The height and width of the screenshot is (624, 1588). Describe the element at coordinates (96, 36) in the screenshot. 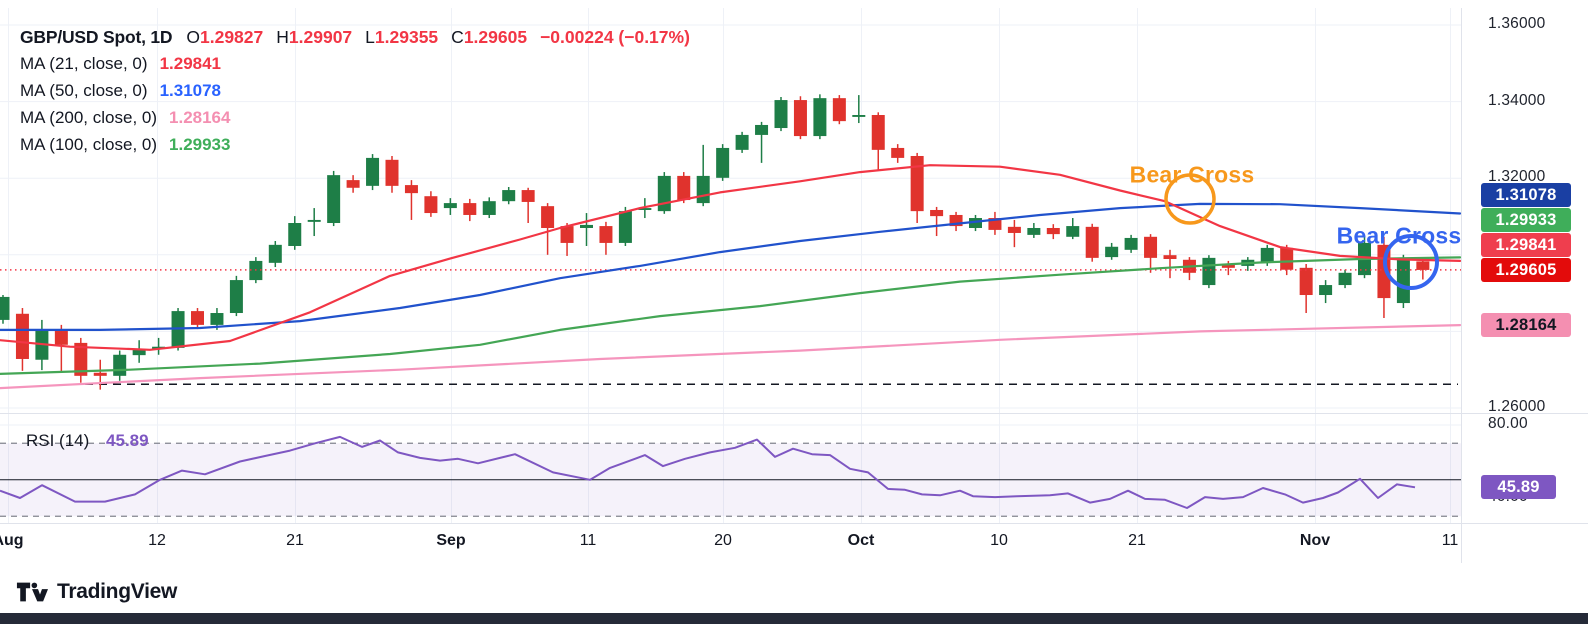

I see `symbol-title: GBP/USD Spot, 1D` at that location.